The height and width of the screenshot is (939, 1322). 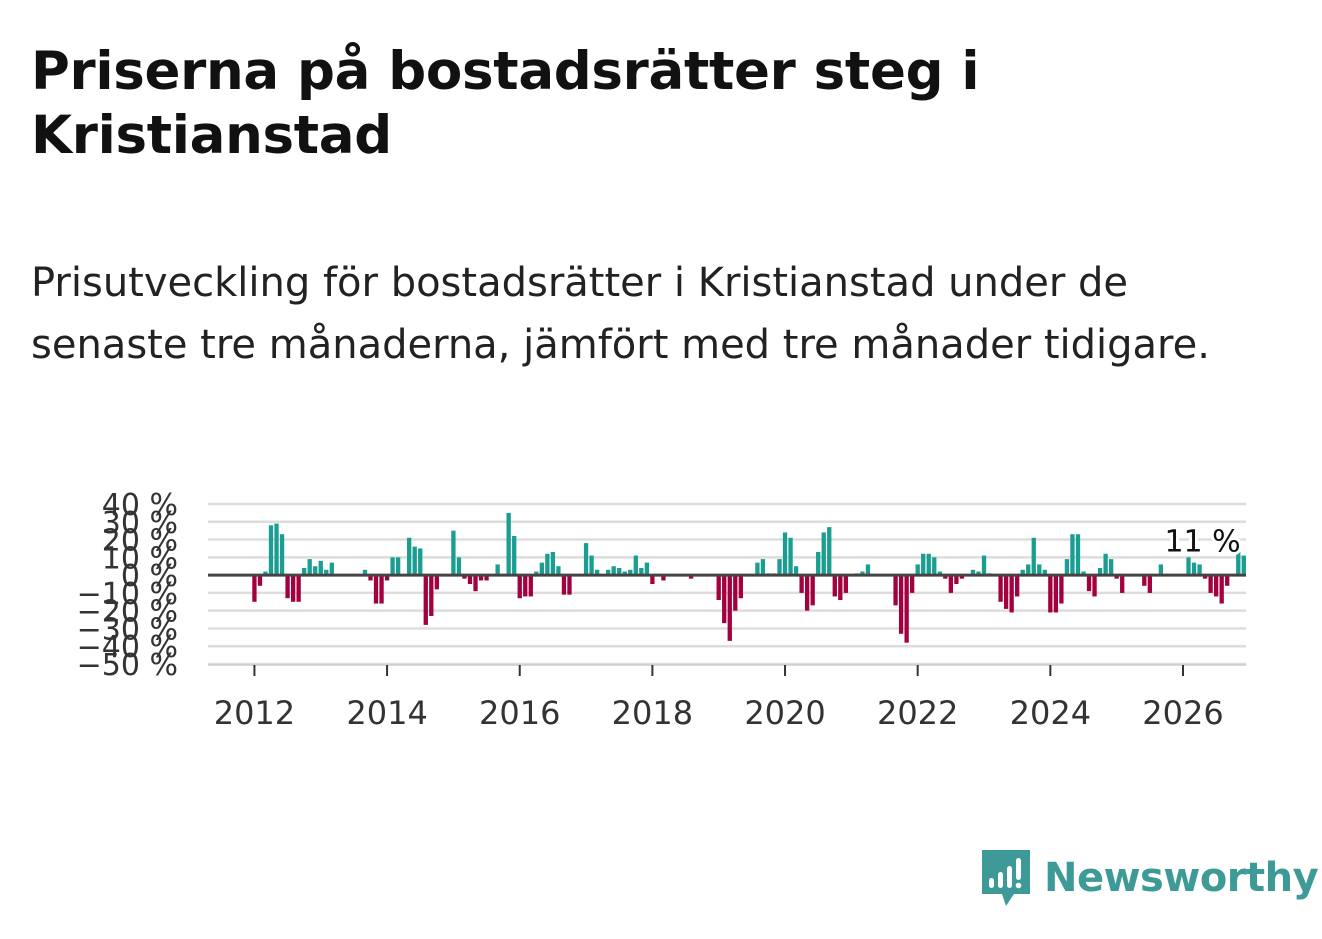 What do you see at coordinates (127, 594) in the screenshot?
I see `y-tick-label: −10 %` at bounding box center [127, 594].